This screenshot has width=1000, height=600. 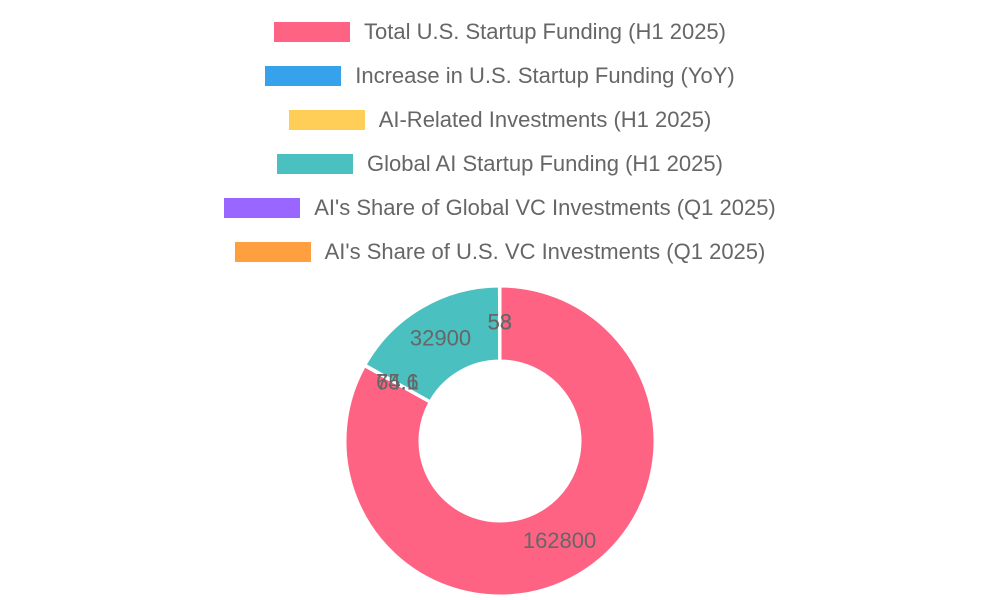 What do you see at coordinates (559, 540) in the screenshot?
I see `data-label-total-u-s-startup-funding-h1-2025: 162800` at bounding box center [559, 540].